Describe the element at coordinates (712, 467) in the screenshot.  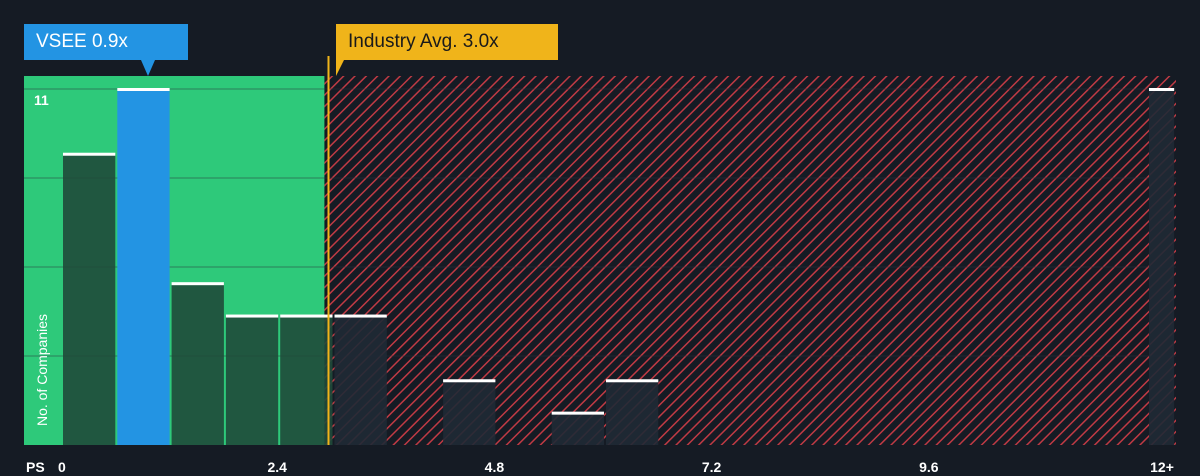
I see `x-tick-label-3: 7.2` at that location.